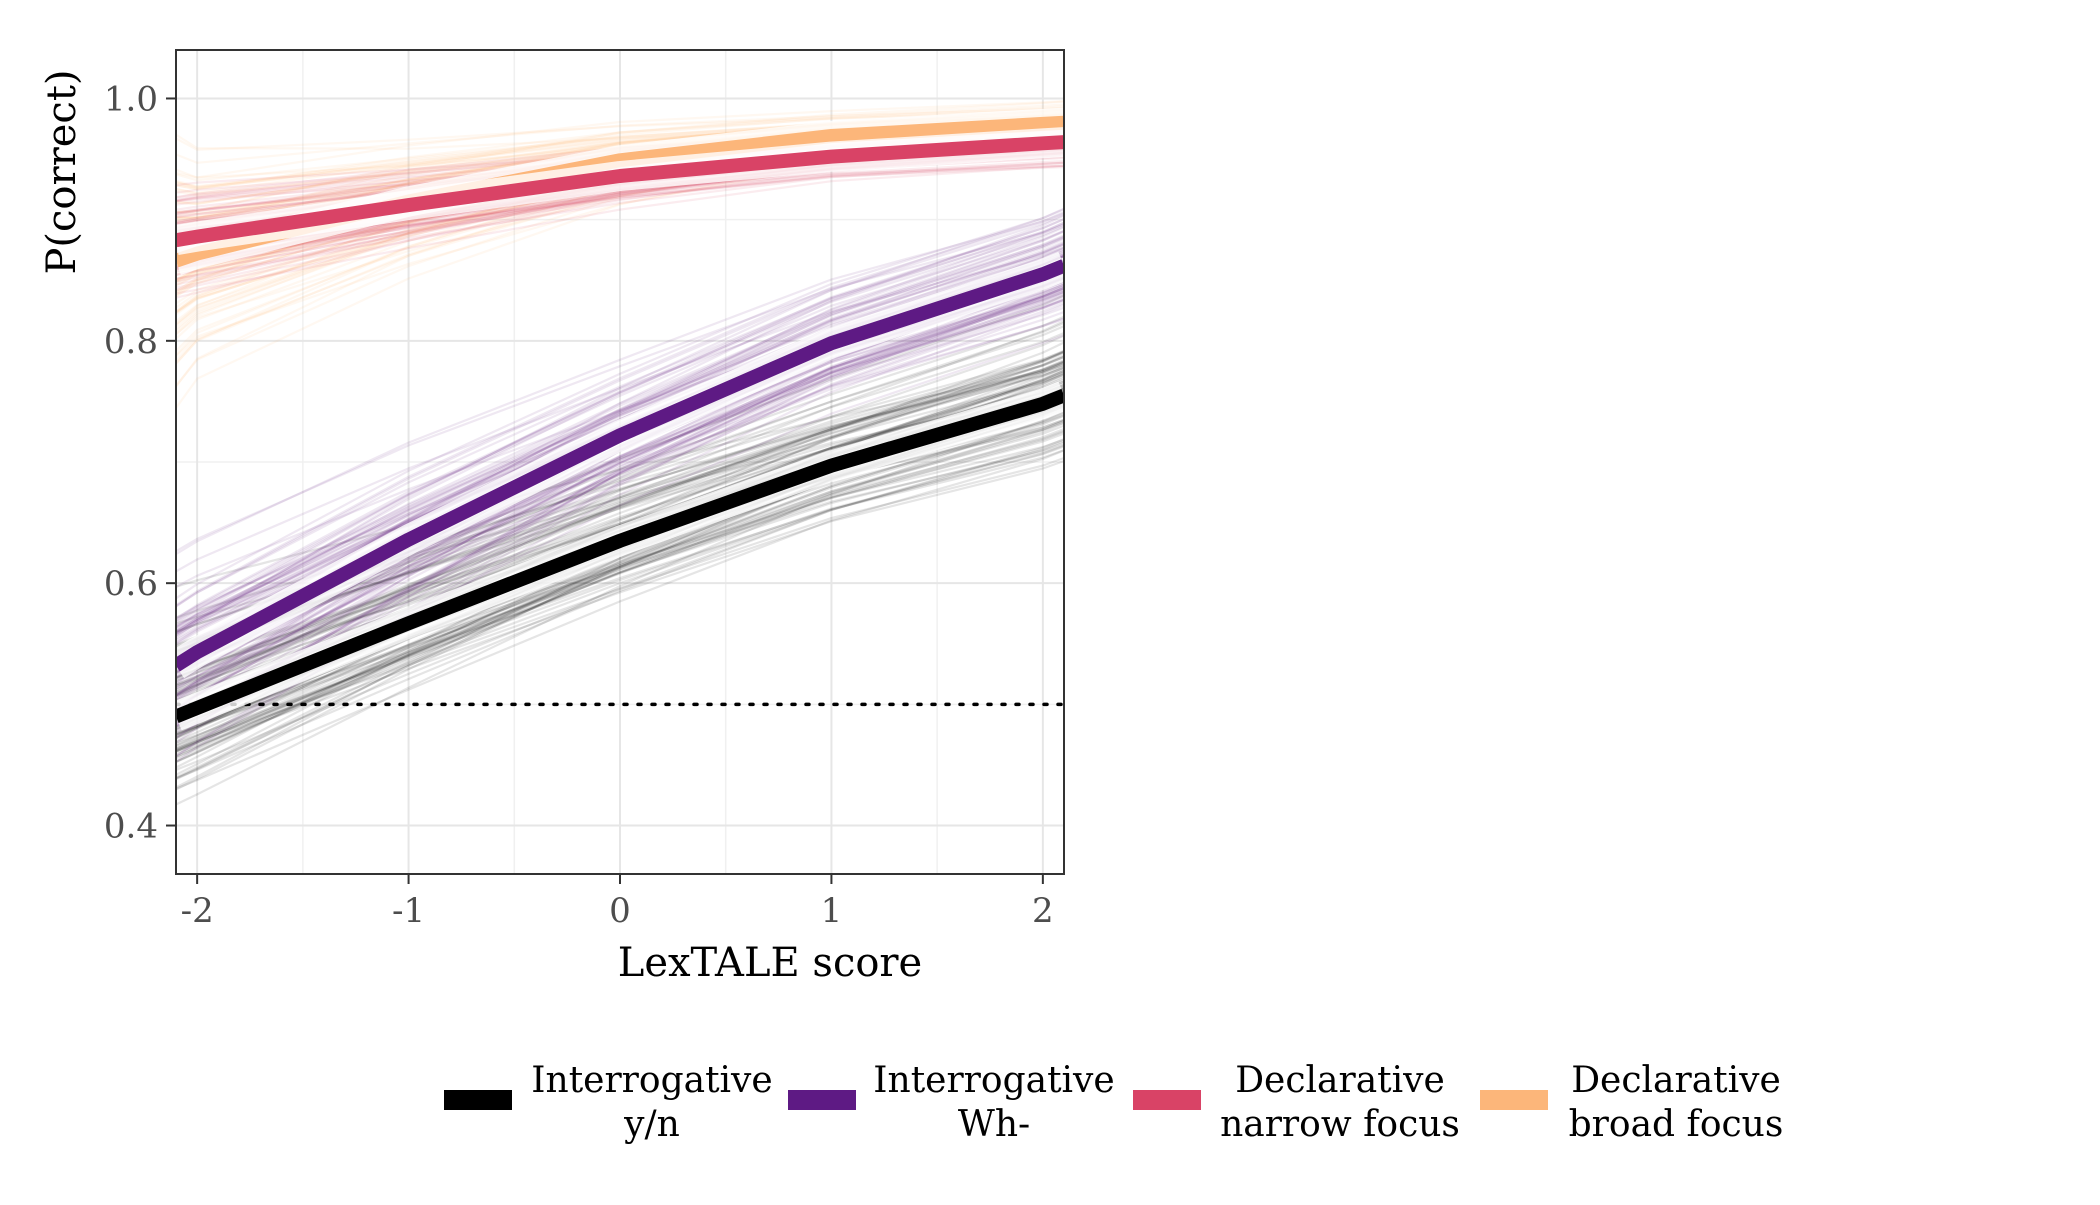  What do you see at coordinates (1340, 1124) in the screenshot?
I see `legend-label-line2: narrow focus` at bounding box center [1340, 1124].